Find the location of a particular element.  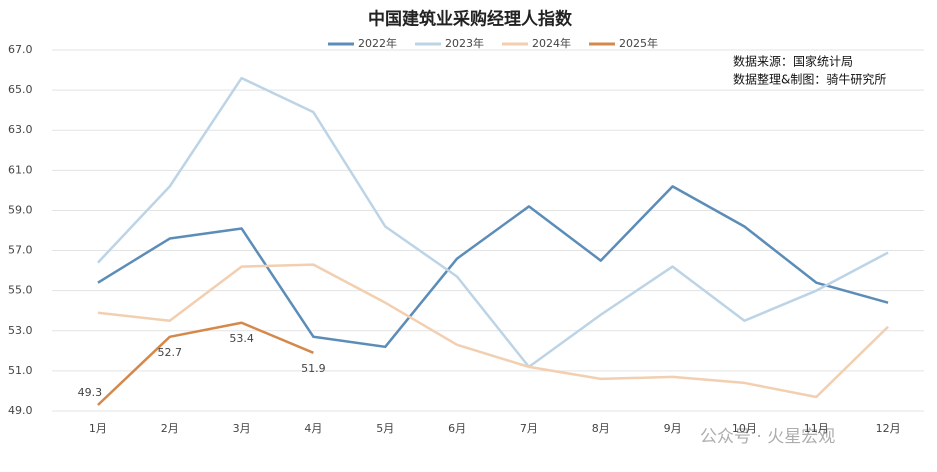

x-tick-label: 3月 is located at coordinates (242, 428).